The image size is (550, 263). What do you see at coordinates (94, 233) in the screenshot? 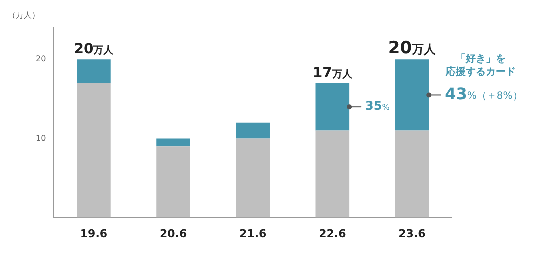
I see `x-tick-label: 19.6` at bounding box center [94, 233].